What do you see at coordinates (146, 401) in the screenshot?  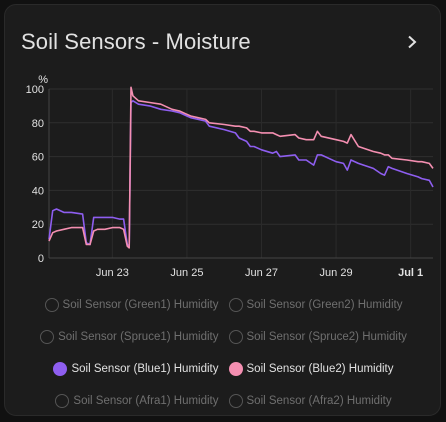 I see `legend-label: Soil Sensor (Afra1) Humidity` at bounding box center [146, 401].